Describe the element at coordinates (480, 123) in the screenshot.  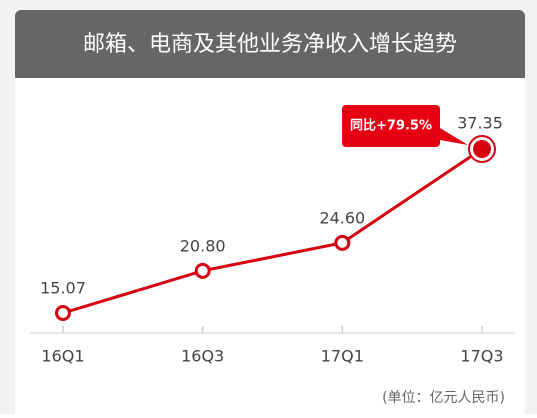
I see `value-label: 37.35` at that location.